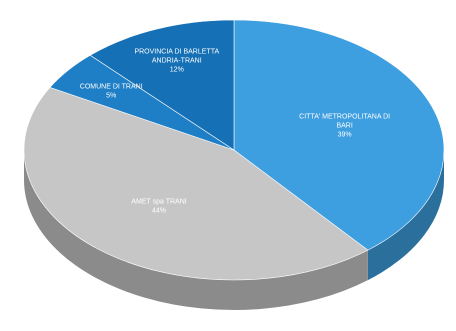 This screenshot has height=331, width=456. What do you see at coordinates (111, 87) in the screenshot?
I see `slice-name-2: COMUNE DI TRANI` at bounding box center [111, 87].